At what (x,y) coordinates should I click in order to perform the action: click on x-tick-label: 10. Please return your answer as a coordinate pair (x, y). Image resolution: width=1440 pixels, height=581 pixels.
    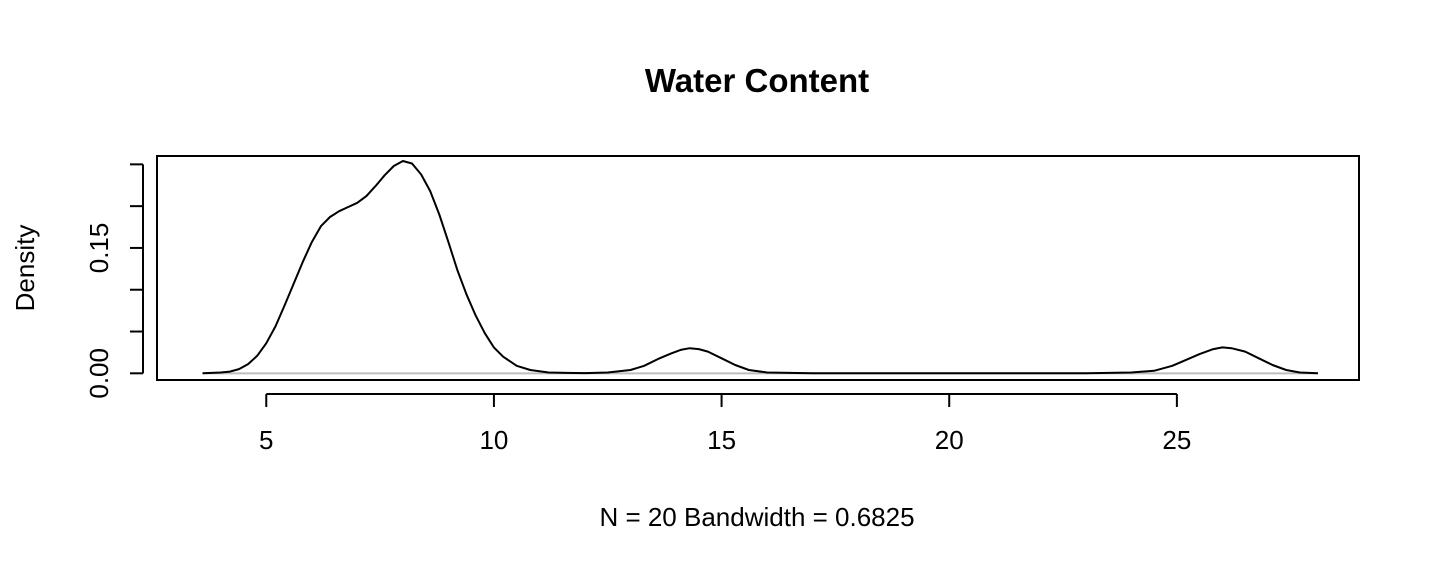
    Looking at the image, I should click on (493, 440).